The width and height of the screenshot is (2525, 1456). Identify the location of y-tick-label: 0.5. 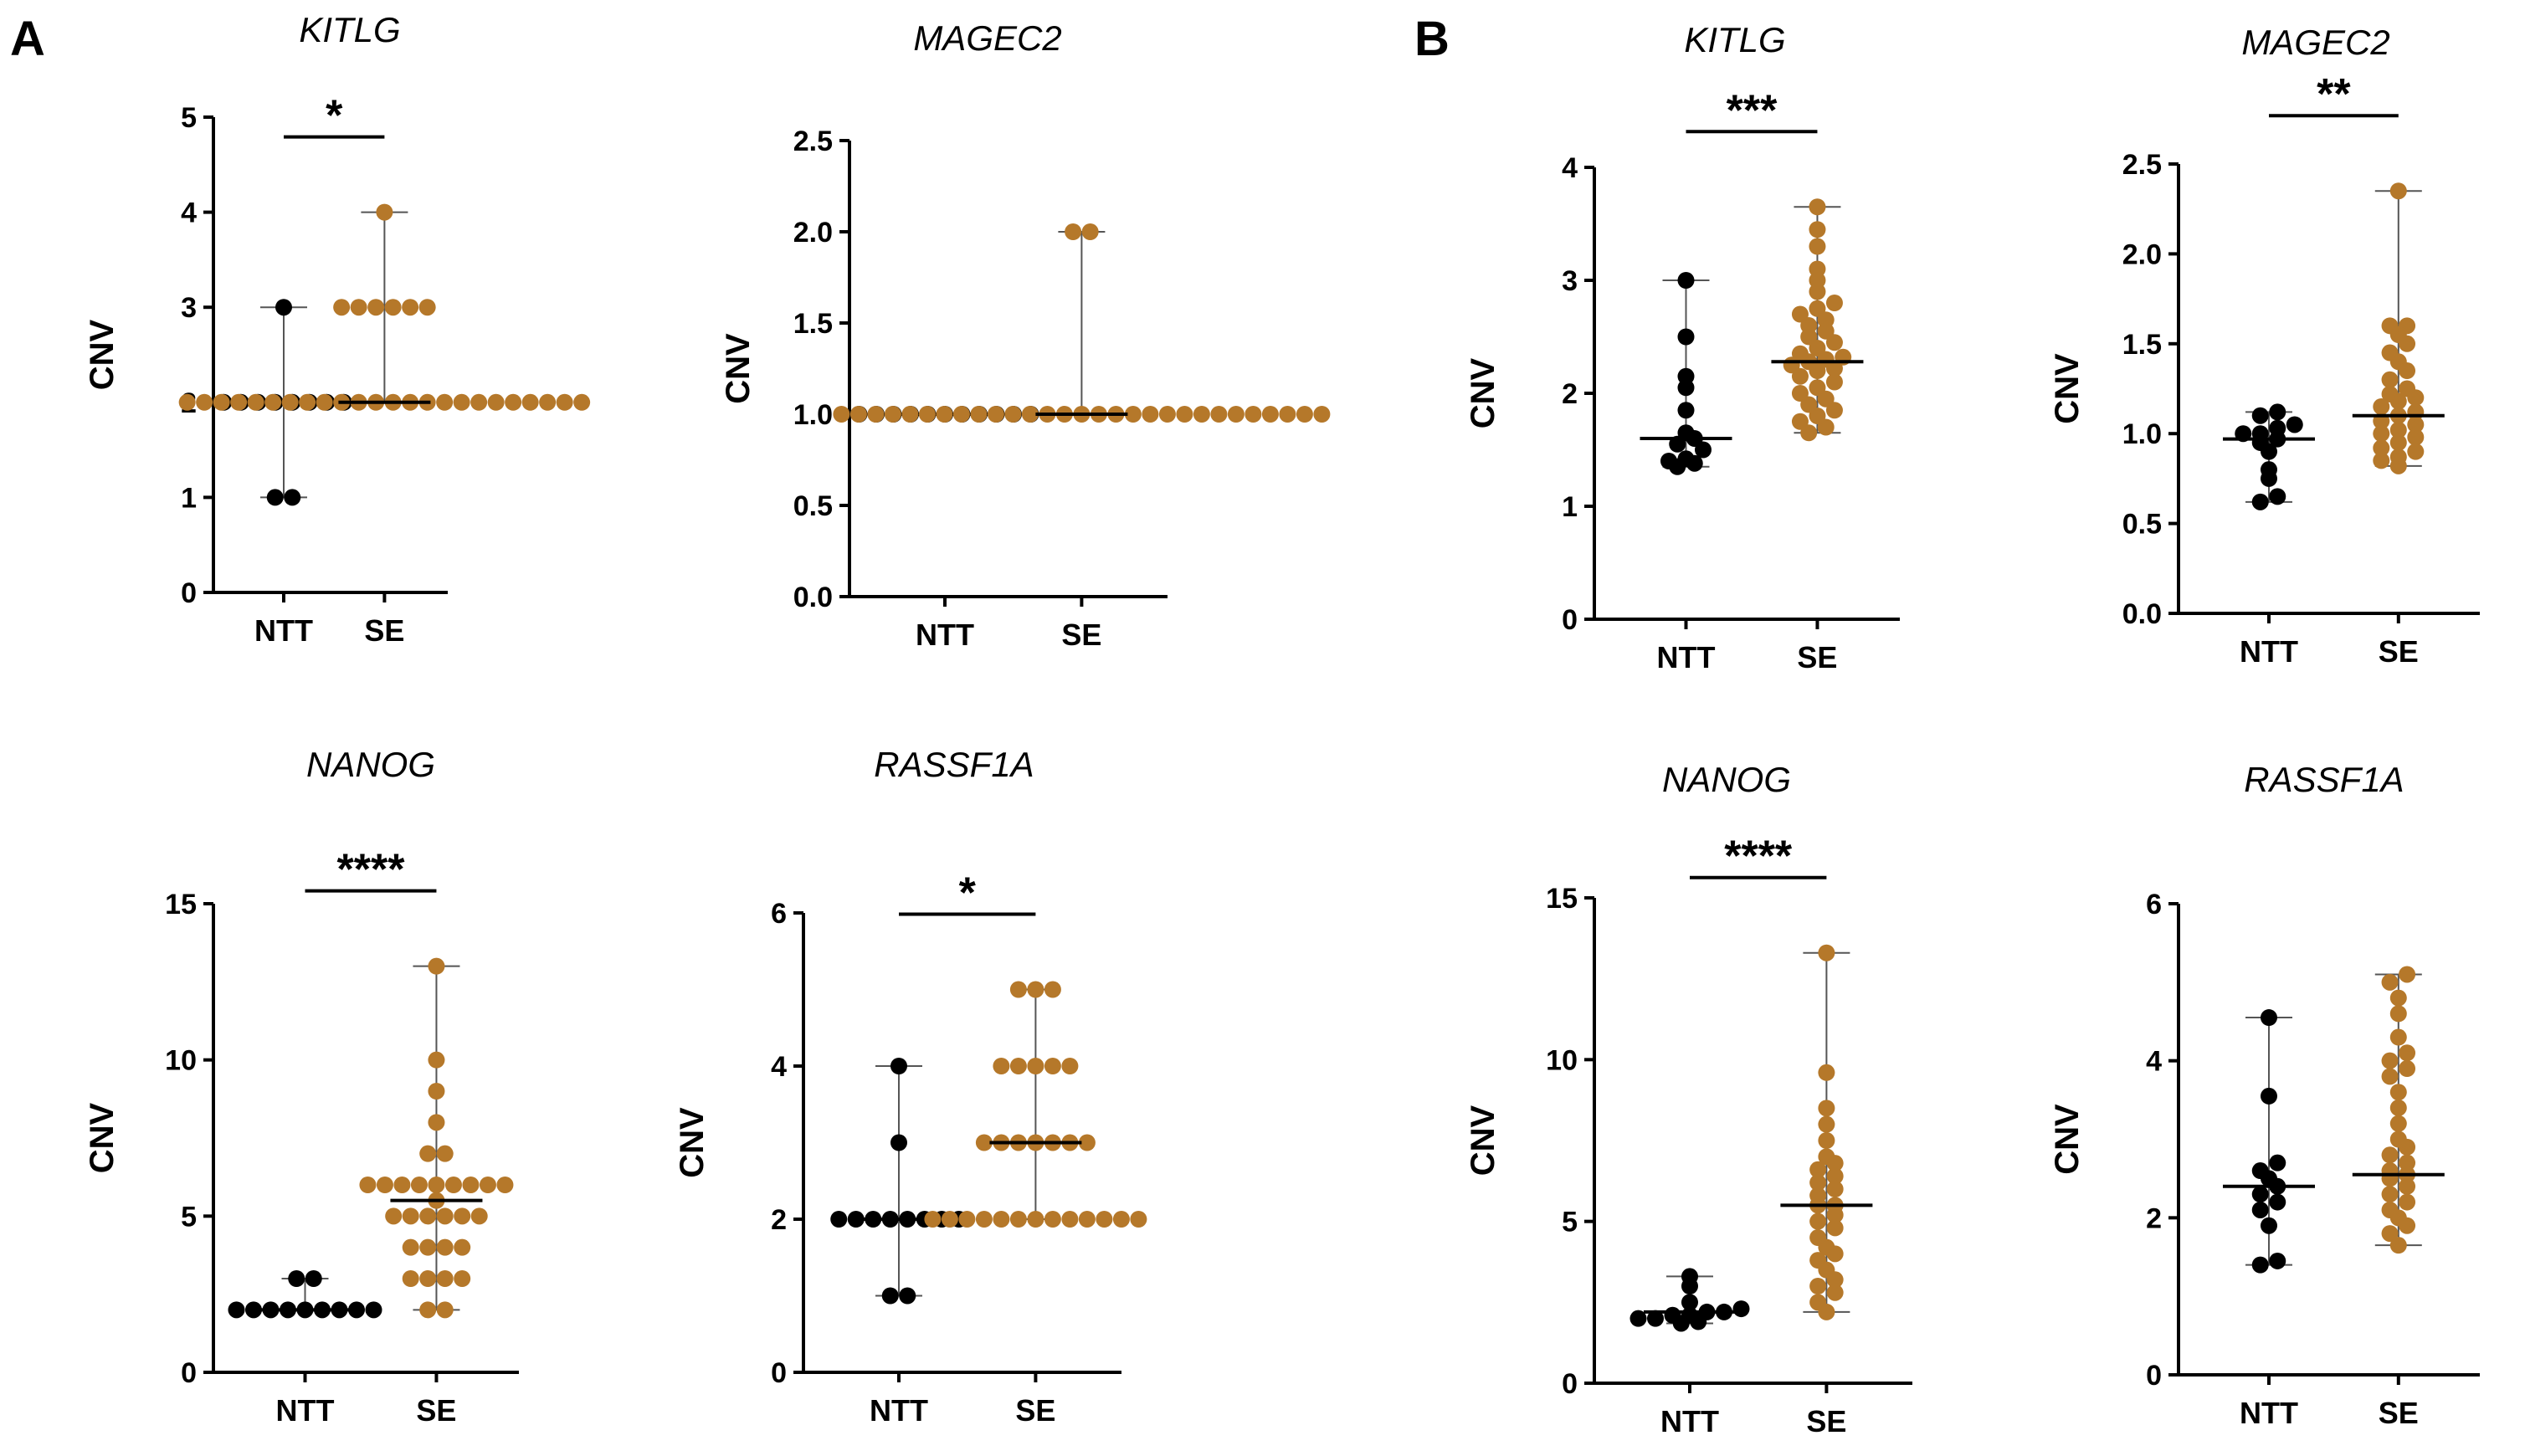
(813, 506).